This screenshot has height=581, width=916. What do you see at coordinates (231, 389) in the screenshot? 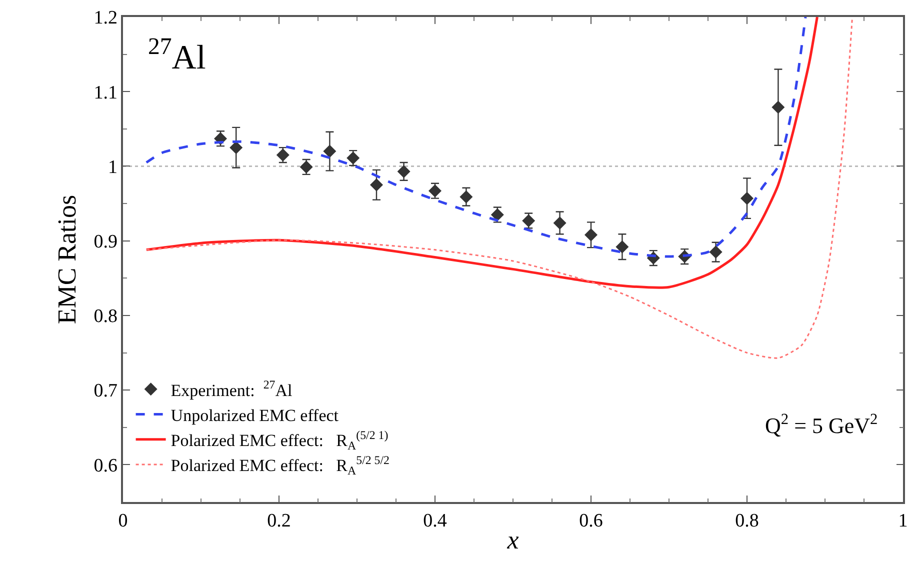
I see `legend-label: Experiment: $^{27}$Al` at bounding box center [231, 389].